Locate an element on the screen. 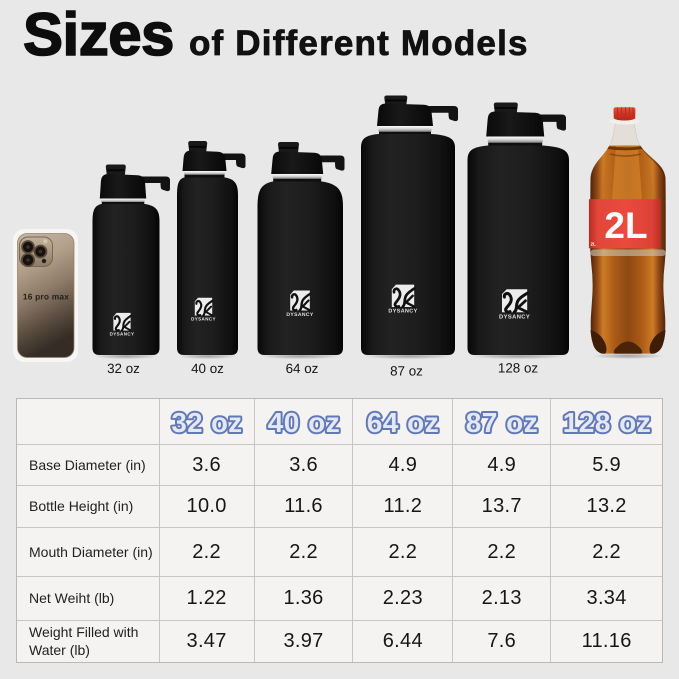 The image size is (679, 679). svg-text: 16 pro max is located at coordinates (46, 297).